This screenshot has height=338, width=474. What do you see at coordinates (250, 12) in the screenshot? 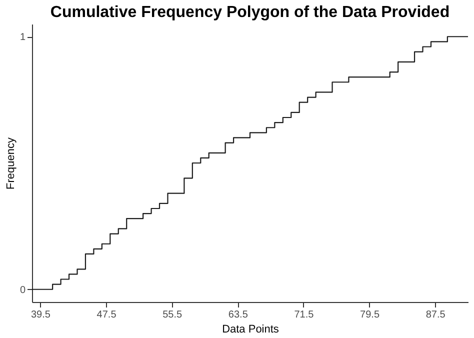
I see `chart-title: Cumulative Frequency Polygon of the Data Provided` at bounding box center [250, 12].